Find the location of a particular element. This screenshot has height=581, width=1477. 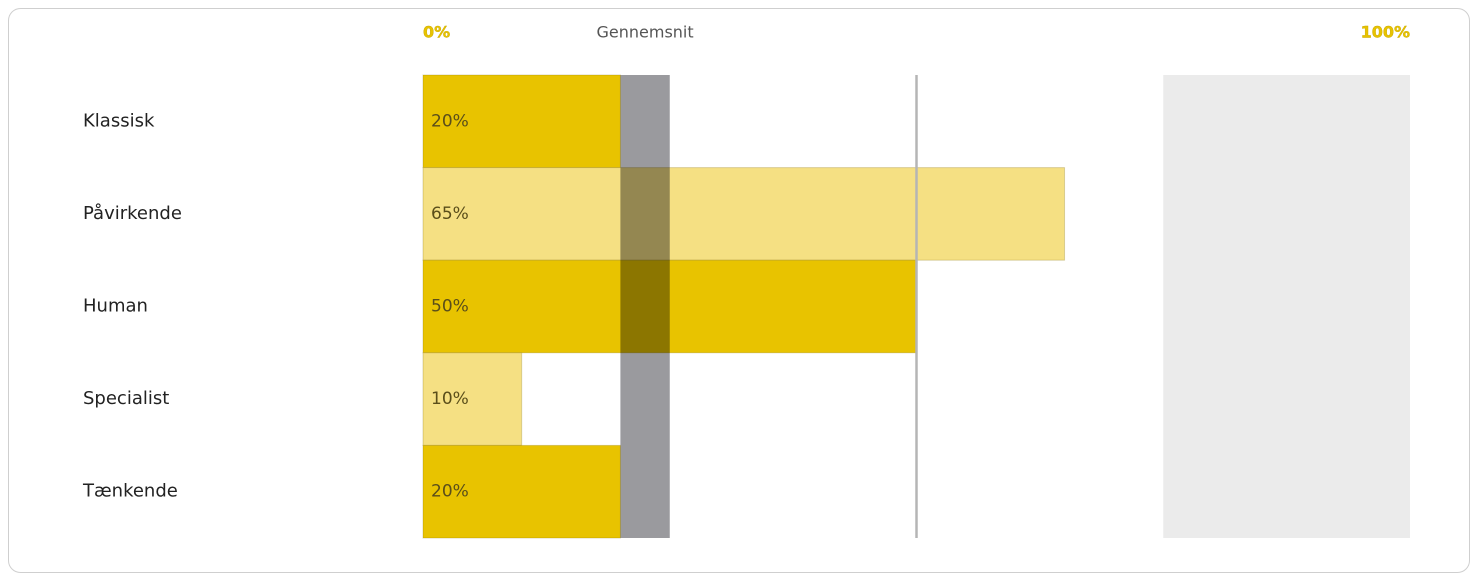

average-band is located at coordinates (645, 306).